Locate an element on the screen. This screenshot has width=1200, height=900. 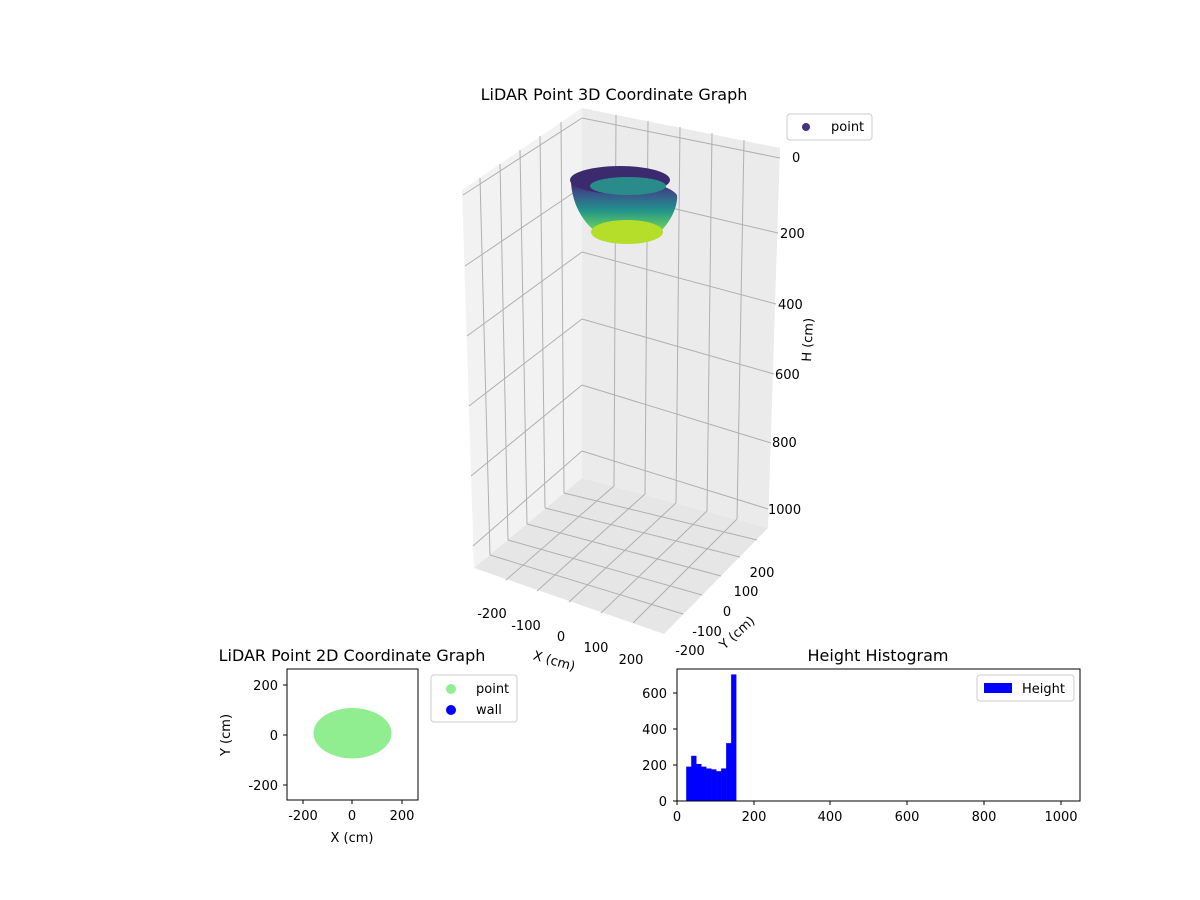
legend-hist: Height is located at coordinates (1025, 688).